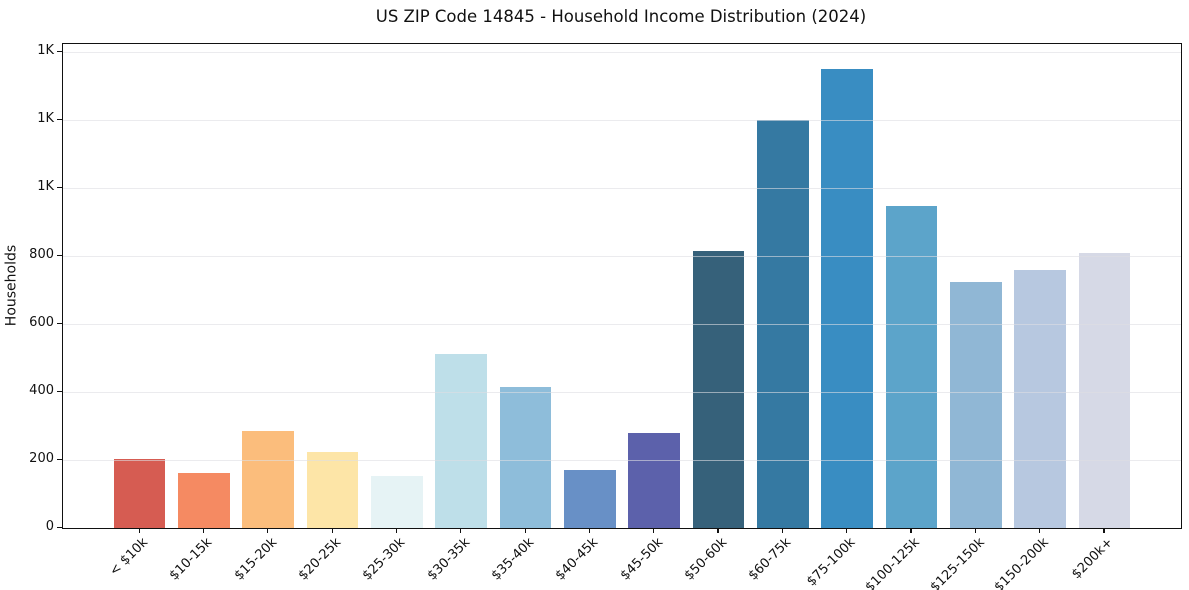 This screenshot has width=1189, height=590. What do you see at coordinates (893, 562) in the screenshot?
I see `x-tick-label: $100-125k` at bounding box center [893, 562].